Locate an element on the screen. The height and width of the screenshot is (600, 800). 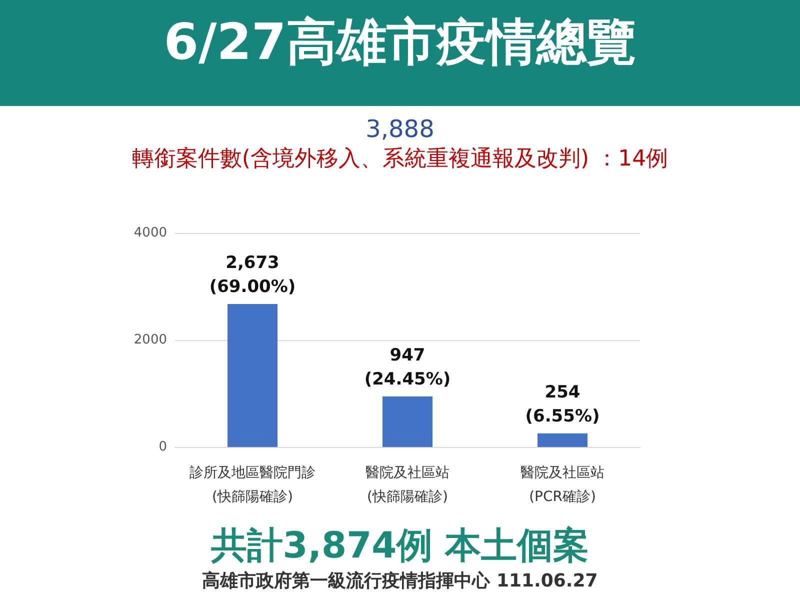
data-label: 2,673 (69.00%) is located at coordinates (252, 274).